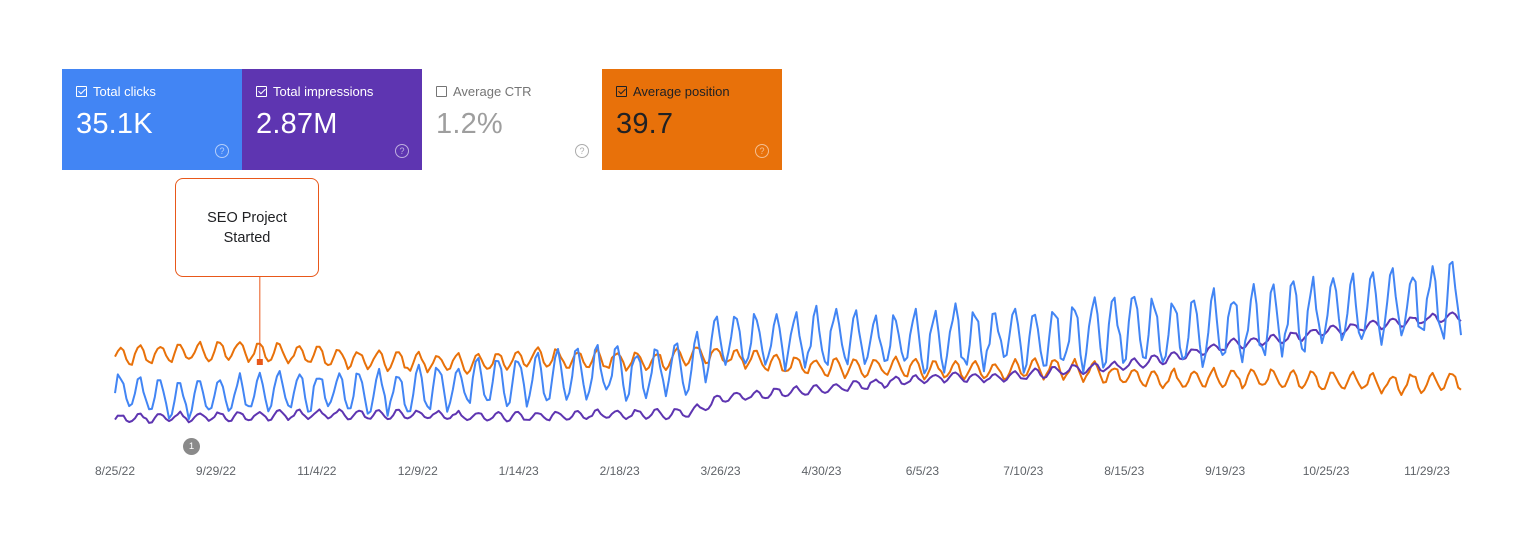 The height and width of the screenshot is (547, 1526). I want to click on x-tick-label: 11/29/23, so click(1427, 471).